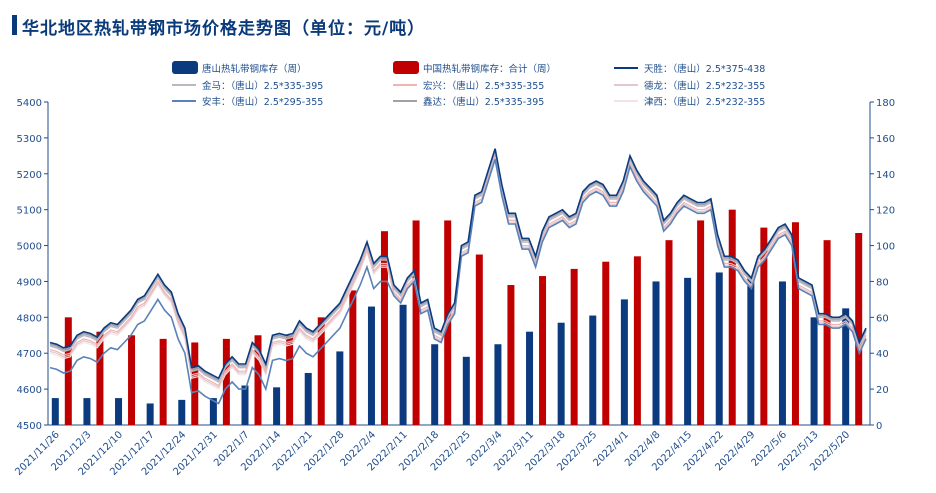 This screenshot has height=493, width=936. I want to click on legend-label: 金马：（唐山）2.5*335-395, so click(262, 86).